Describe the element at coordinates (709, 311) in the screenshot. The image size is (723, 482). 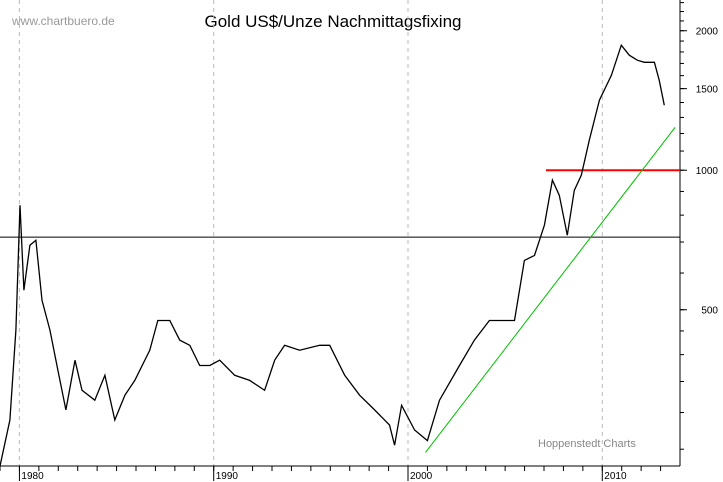
I see `y-tick-label: 500` at that location.